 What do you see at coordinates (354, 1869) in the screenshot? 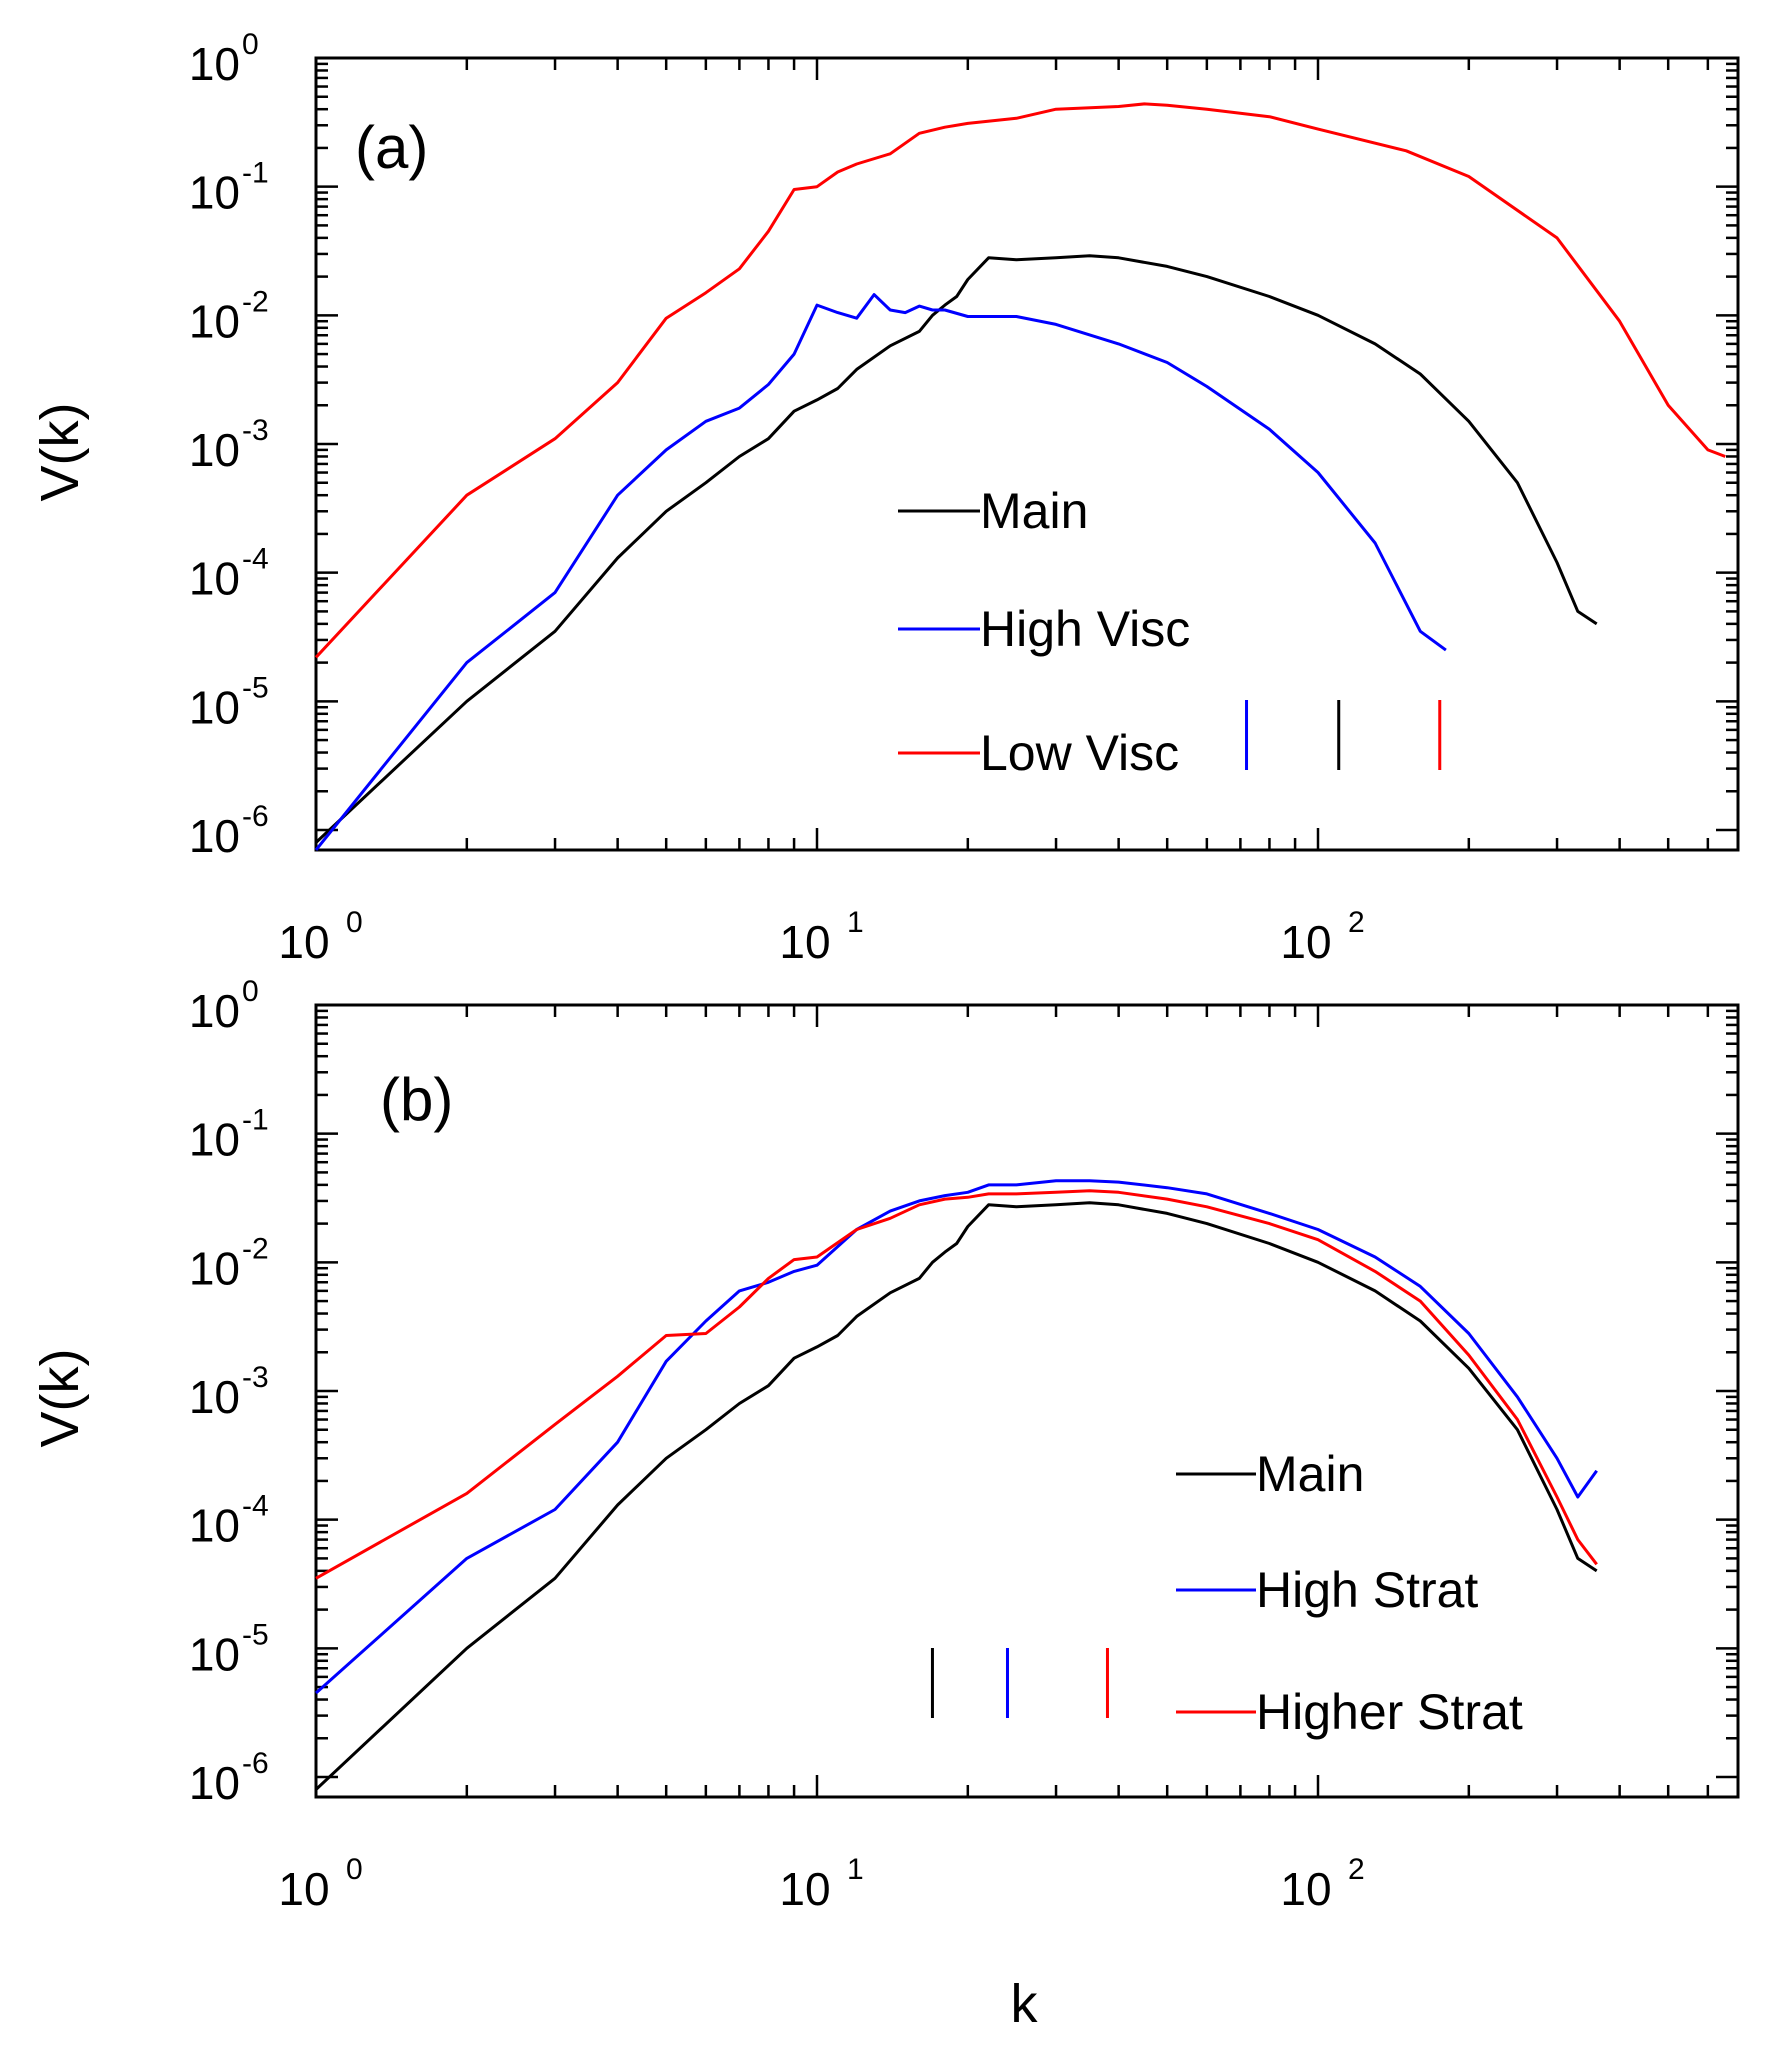
I see `x-tick-exp-b-0: 0` at bounding box center [354, 1869].